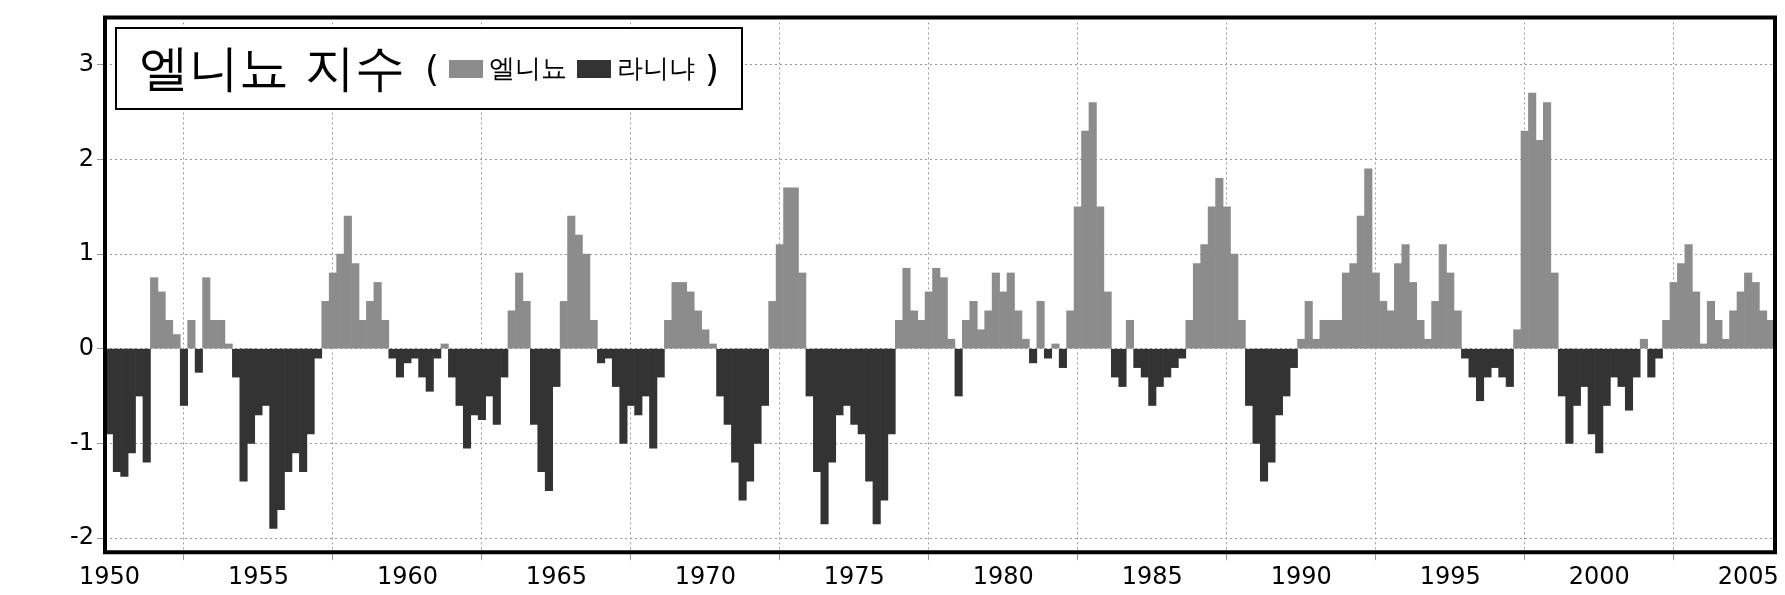  What do you see at coordinates (711, 69) in the screenshot?
I see `annotation: )` at bounding box center [711, 69].